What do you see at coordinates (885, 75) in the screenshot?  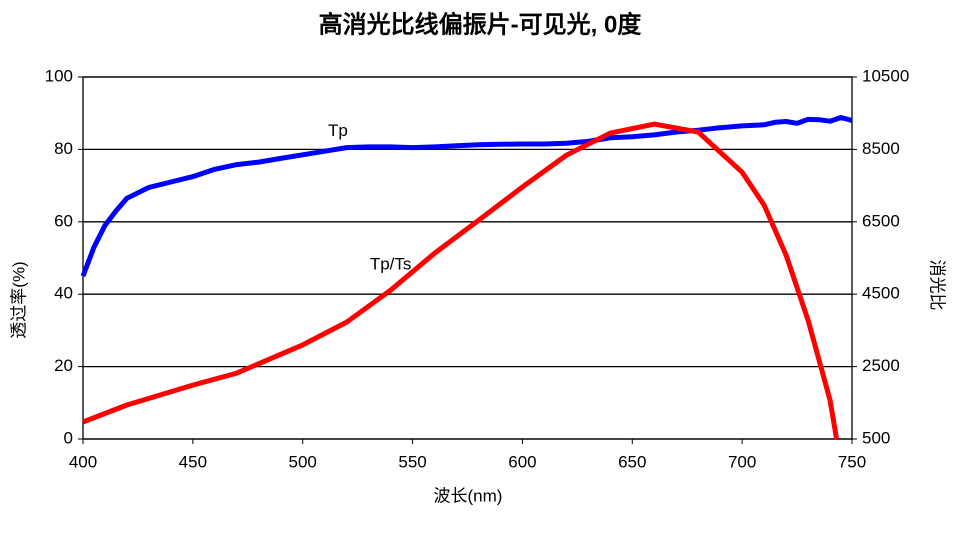 I see `y2-tick-label: 10500` at bounding box center [885, 75].